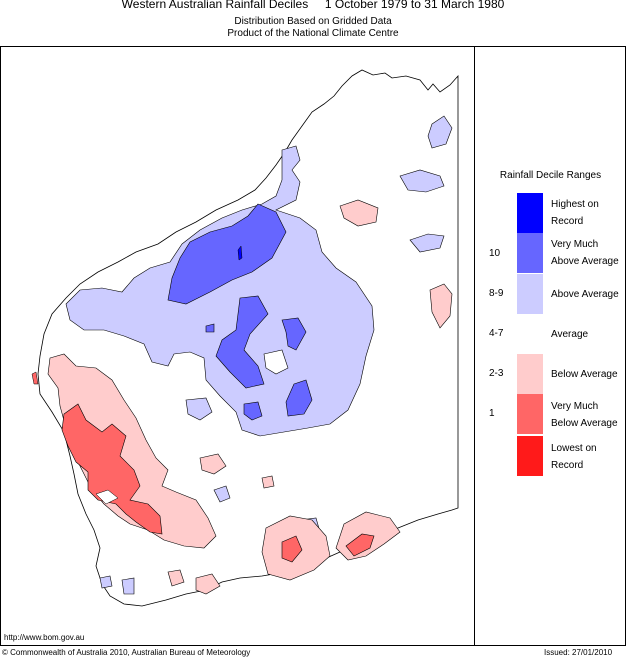 The image size is (626, 658). I want to click on legend-title: Rainfall Decile Ranges, so click(550, 175).